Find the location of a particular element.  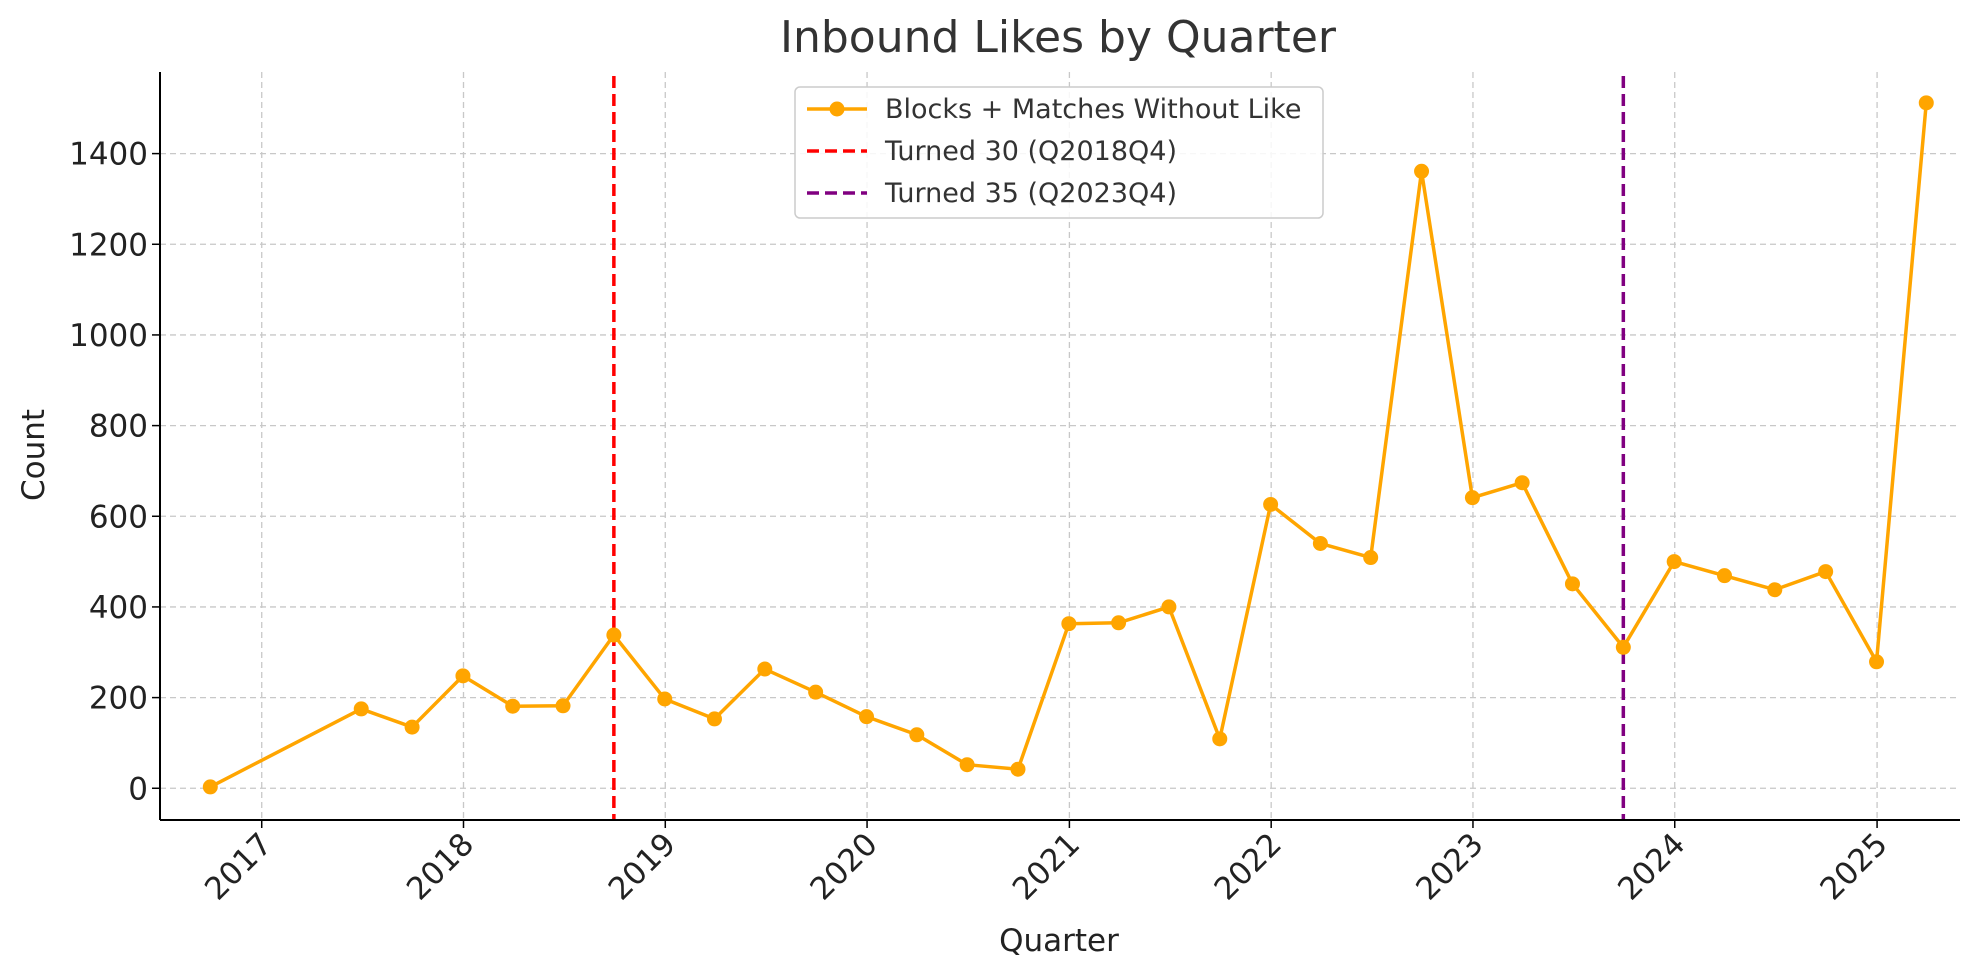

legend-label: Turned 35 (Q2023Q4) is located at coordinates (1030, 193).